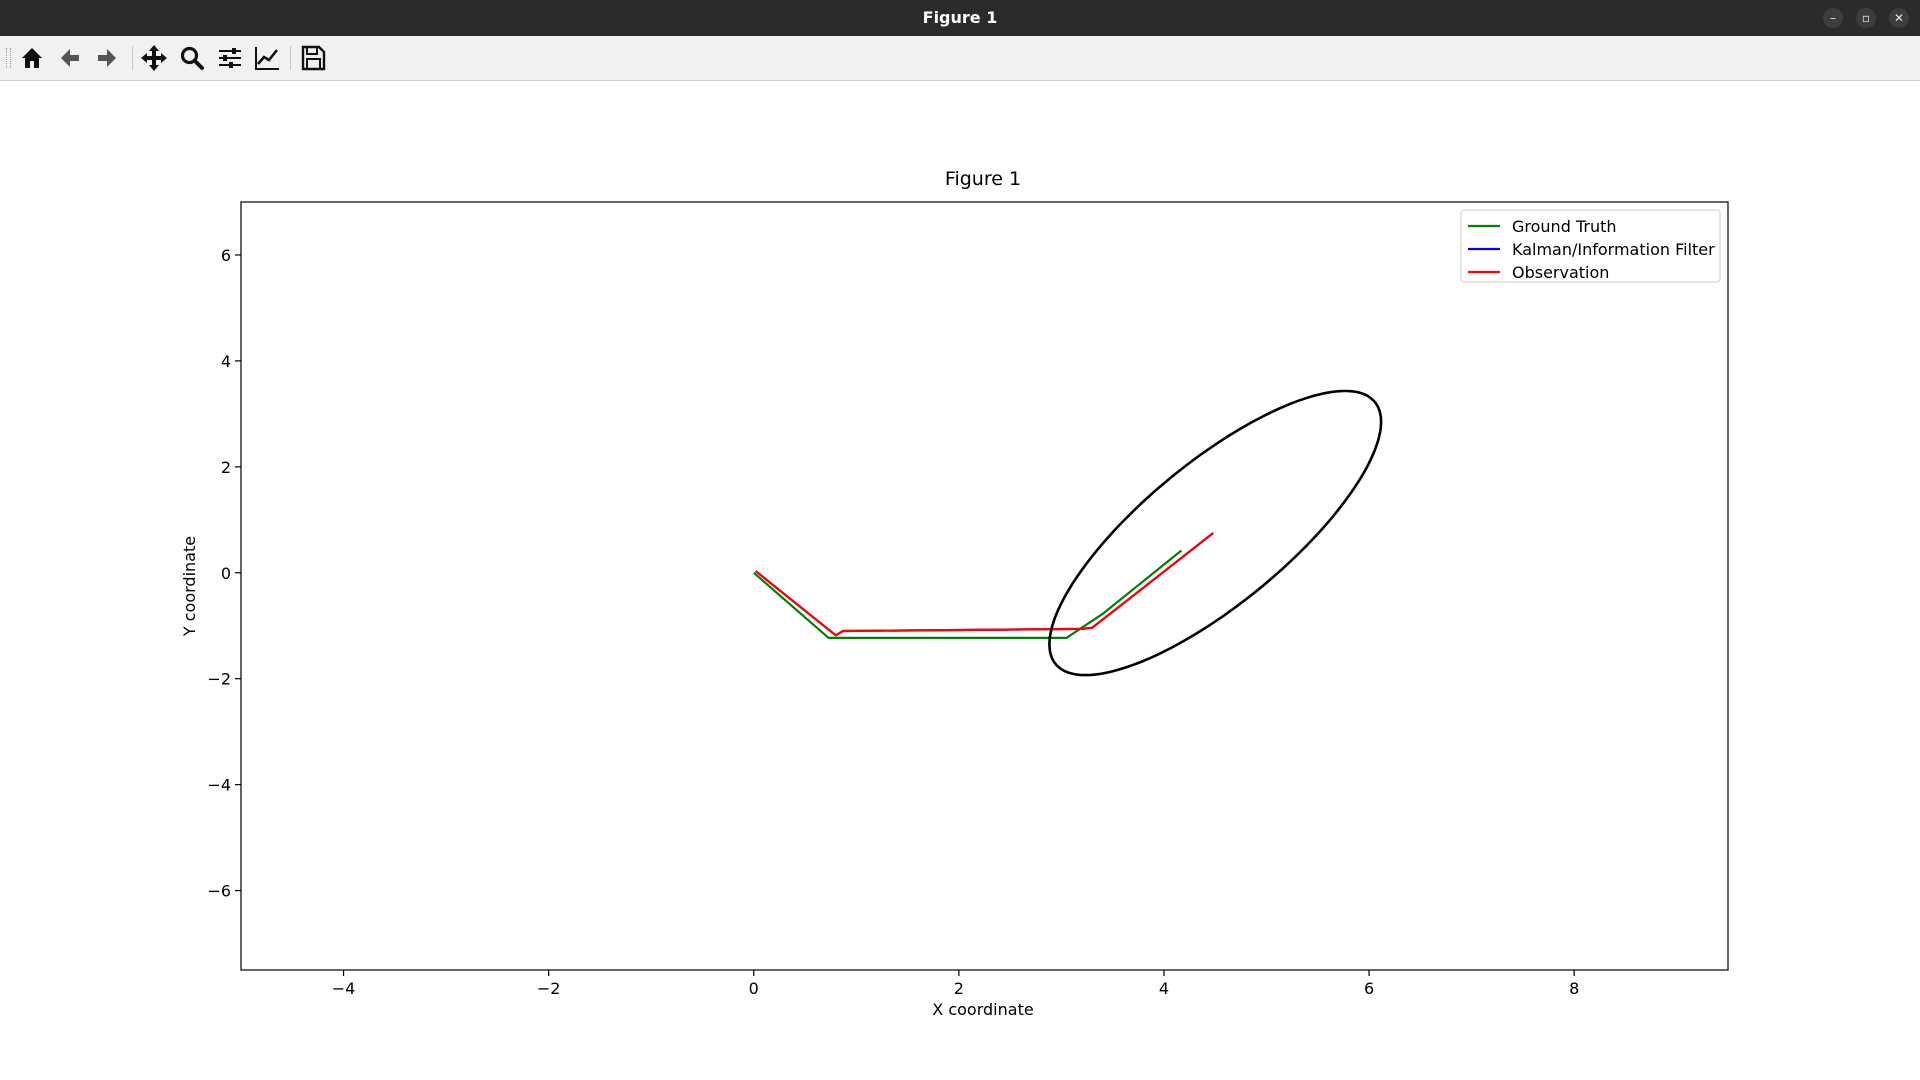 Image resolution: width=1920 pixels, height=1080 pixels. I want to click on y-tick-label: 0, so click(226, 573).